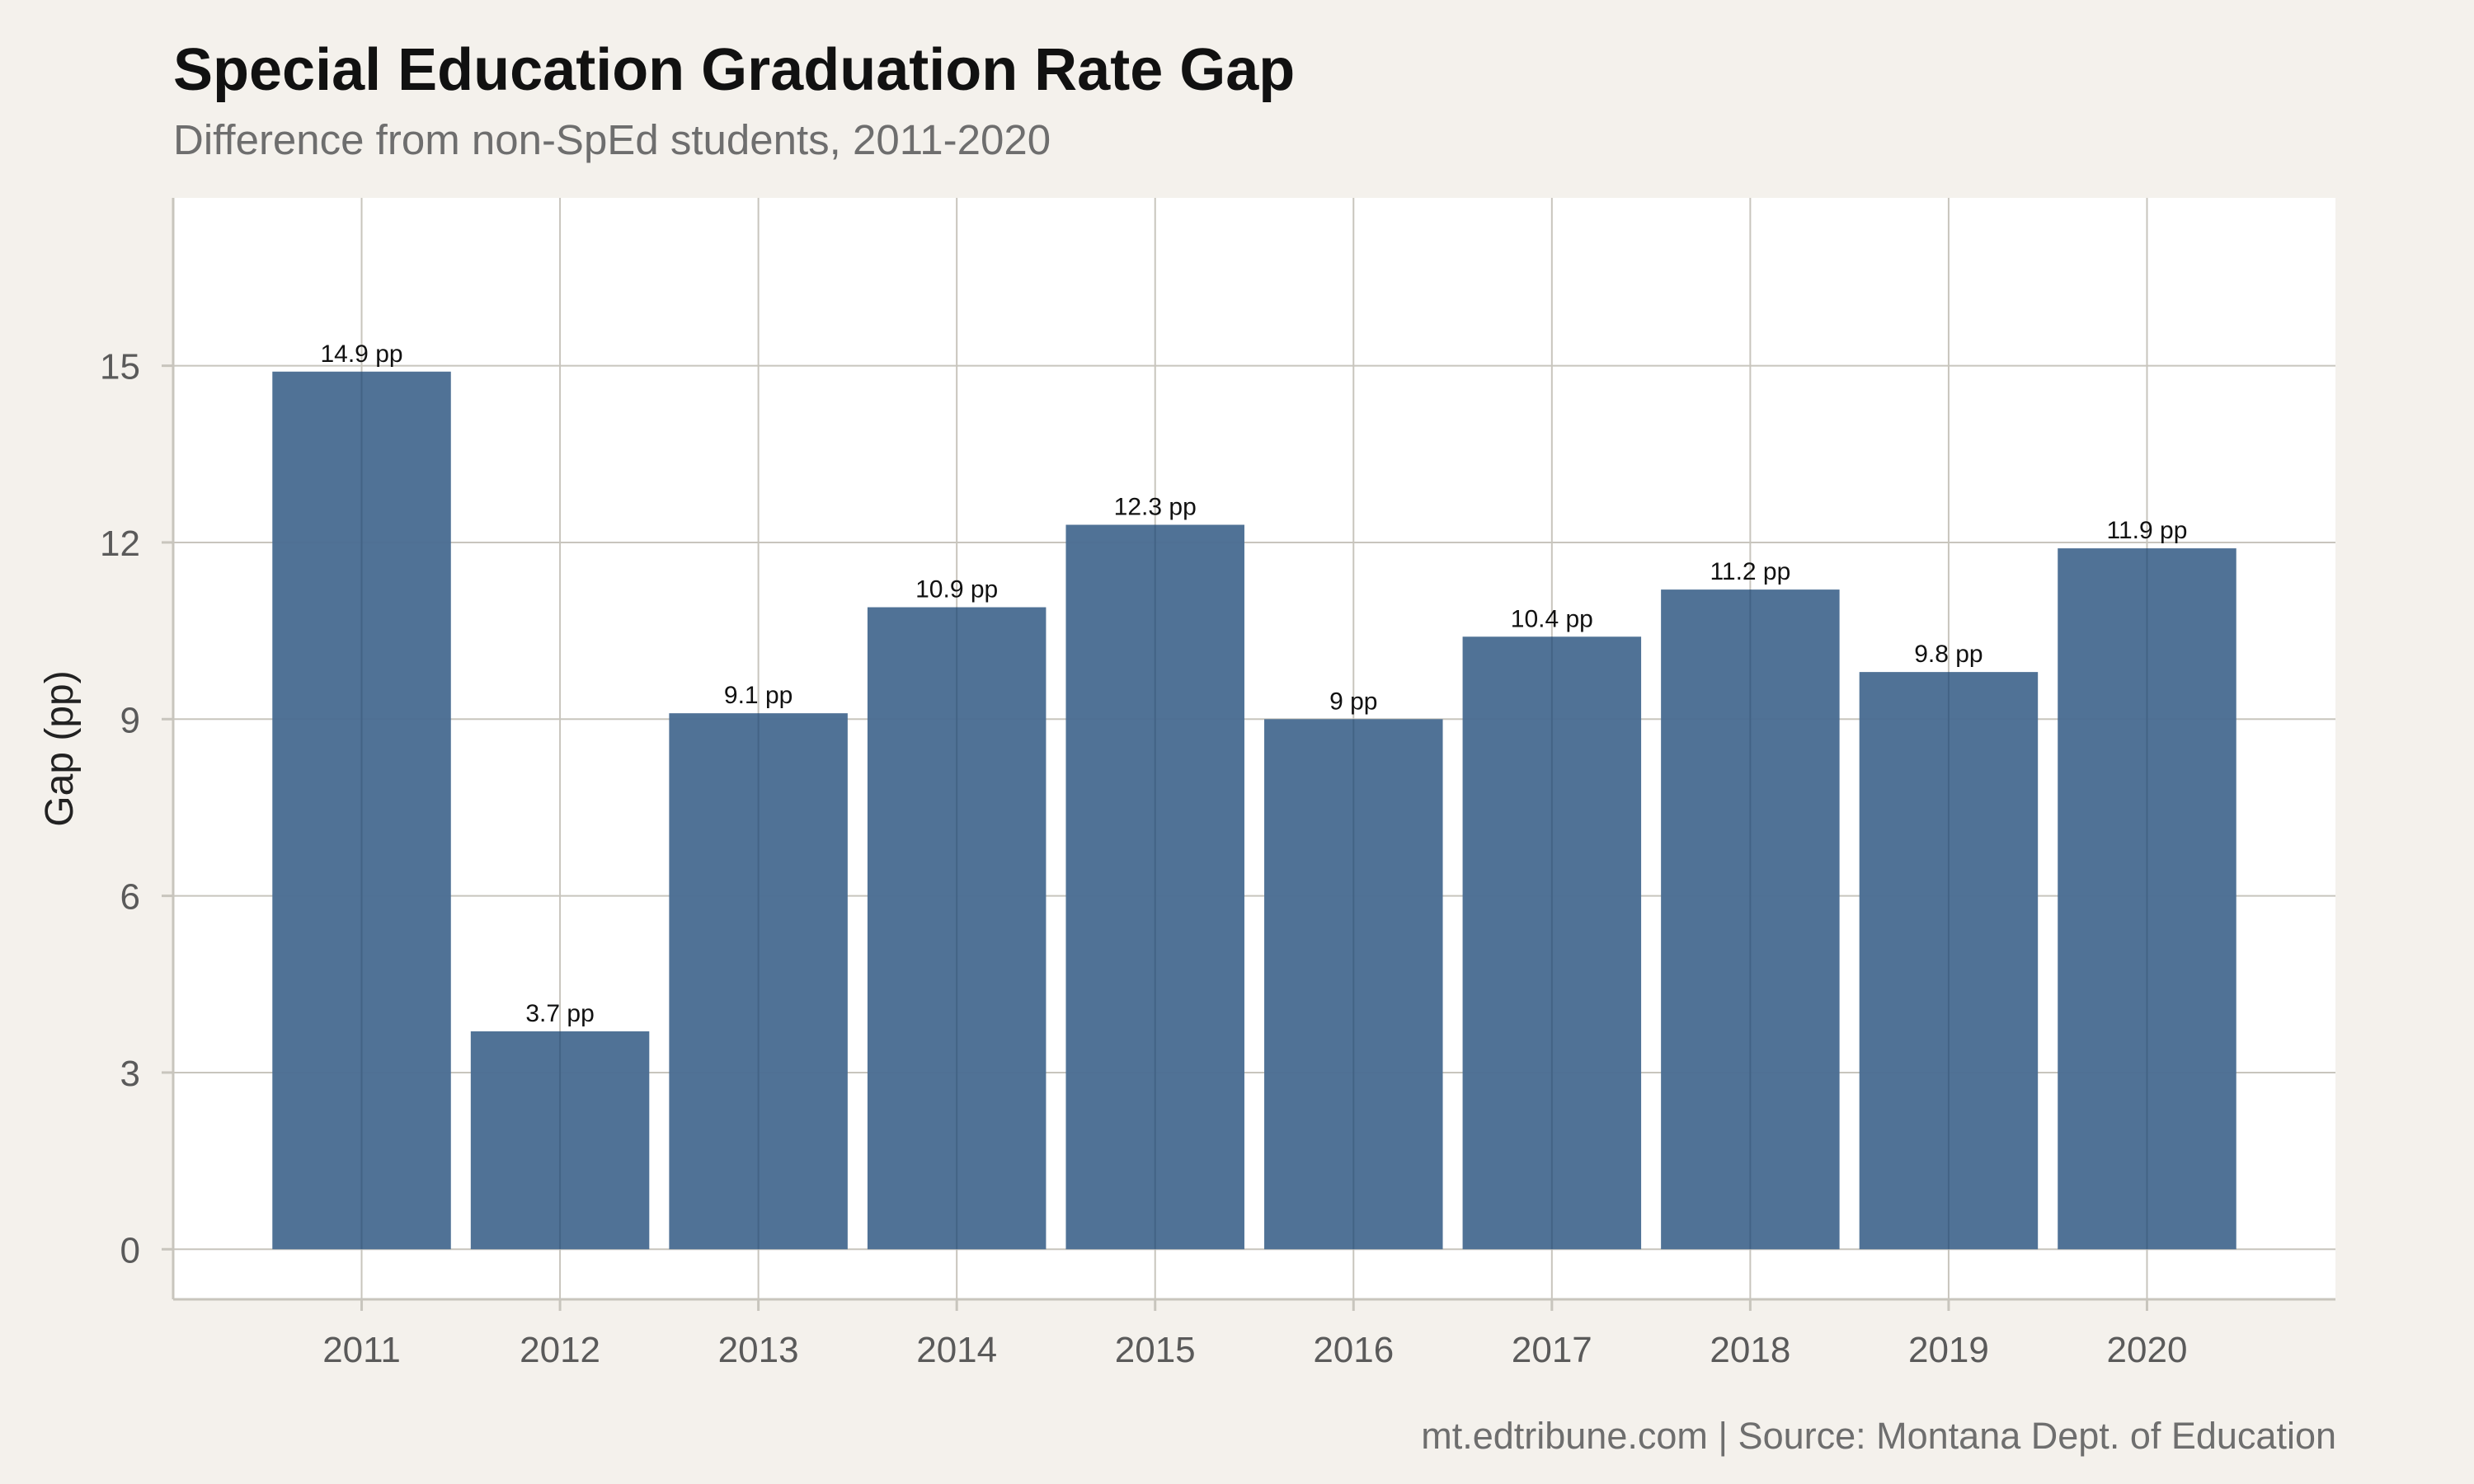 The width and height of the screenshot is (2474, 1484). I want to click on data-label-2012: 3.7 pp, so click(559, 1014).